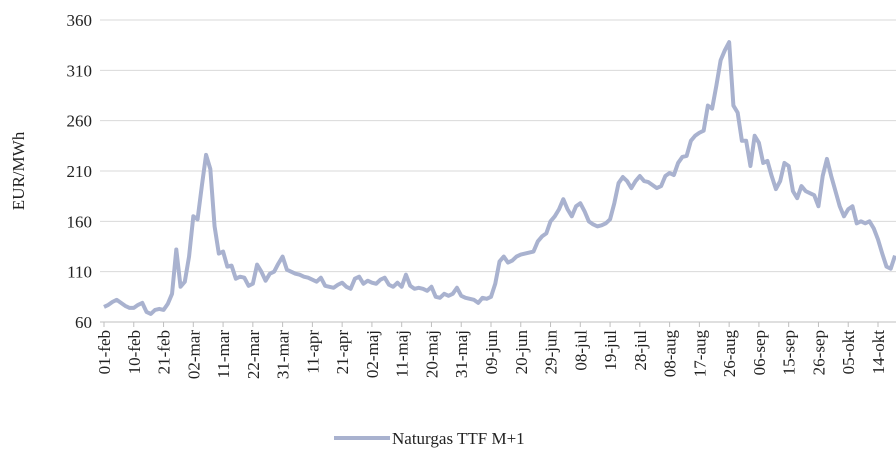 The height and width of the screenshot is (457, 896). I want to click on x-tick-label: 08-aug, so click(670, 354).